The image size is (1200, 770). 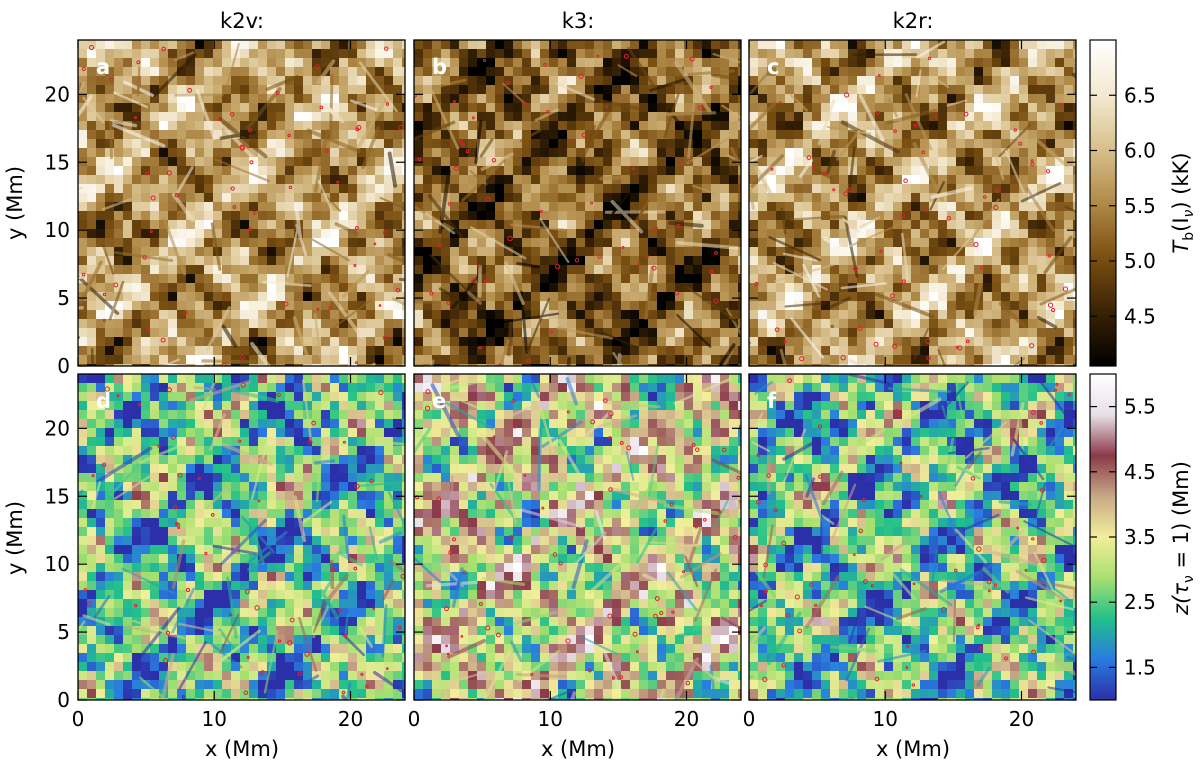 What do you see at coordinates (1140, 151) in the screenshot?
I see `colorbar-tick-label: 6.0` at bounding box center [1140, 151].